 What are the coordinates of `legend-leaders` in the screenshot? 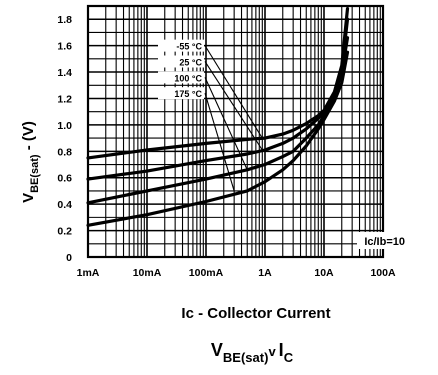 It's located at (233, 118).